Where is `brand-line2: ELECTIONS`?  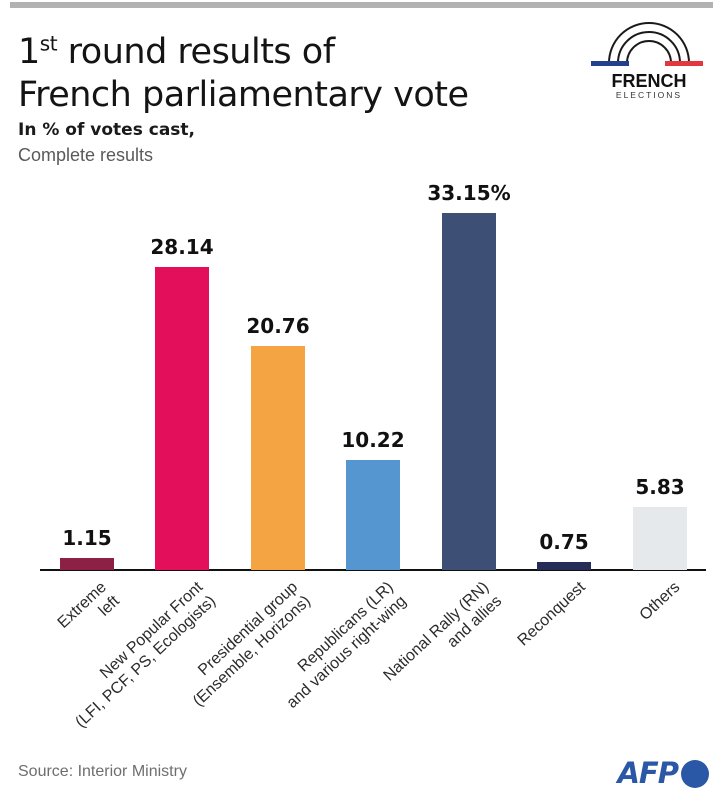
brand-line2: ELECTIONS is located at coordinates (649, 95).